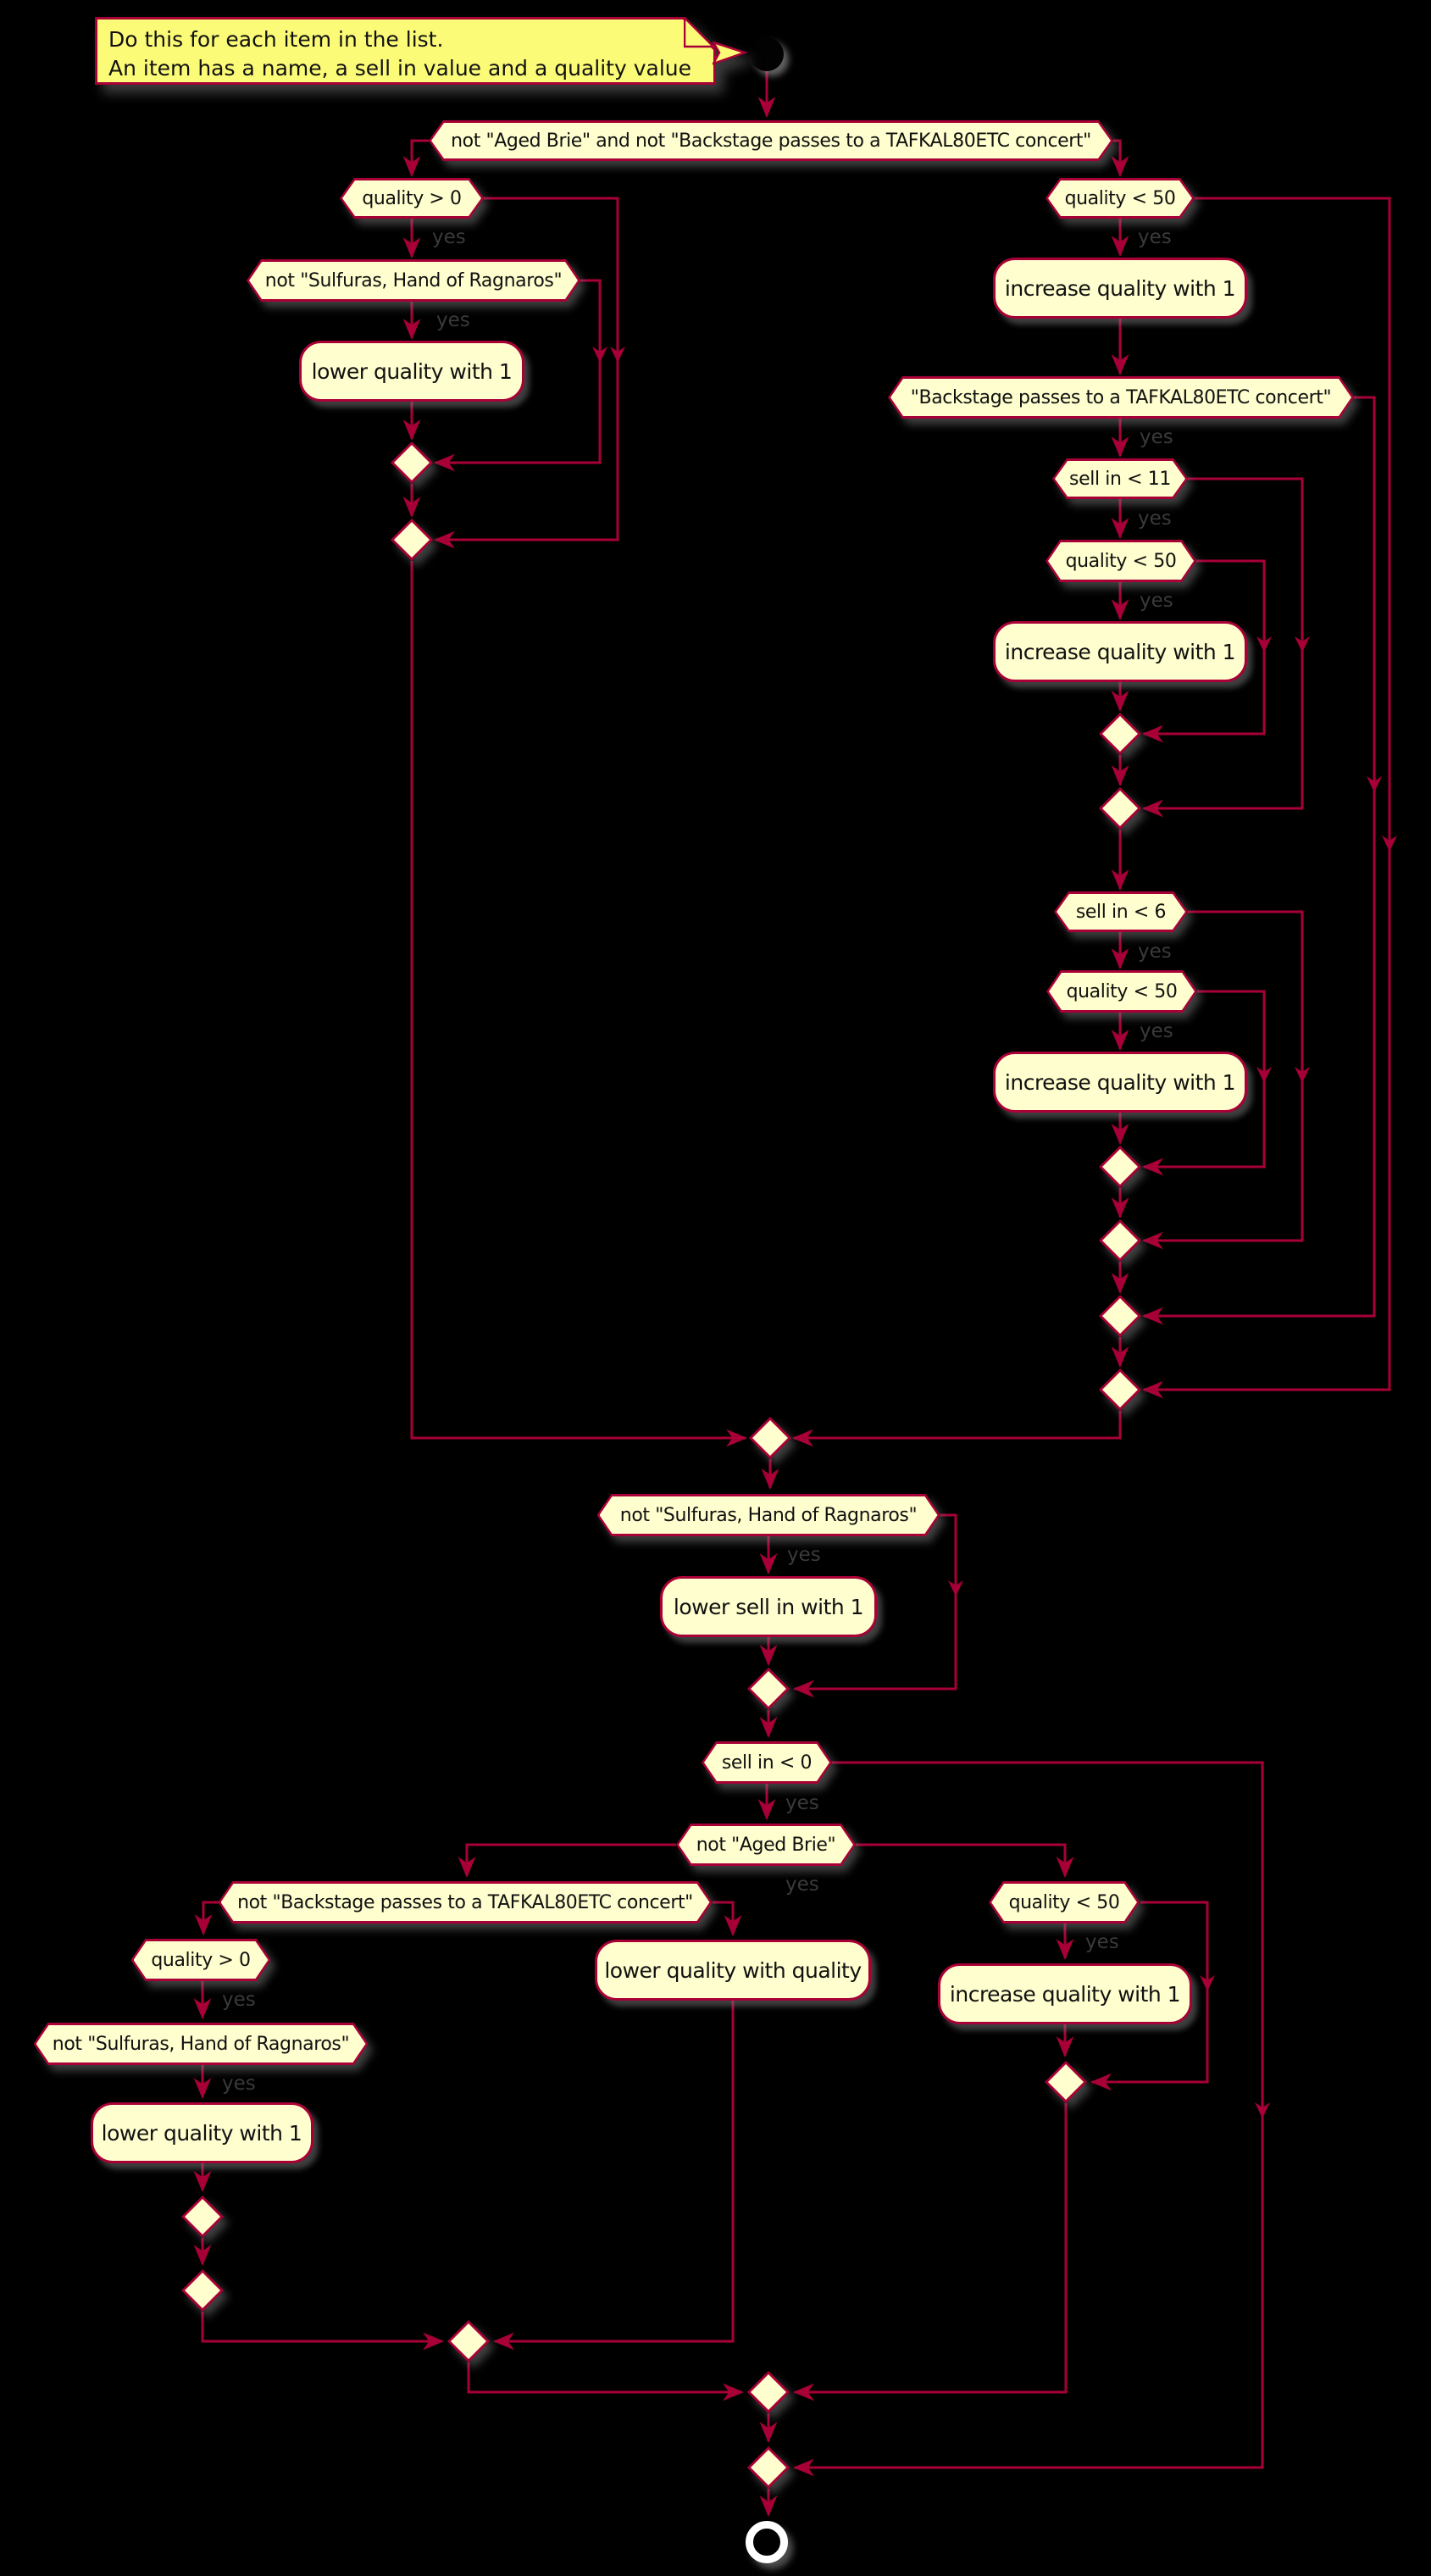 The height and width of the screenshot is (2576, 1431). I want to click on note-line-1: Do this for each item in the list., so click(276, 39).